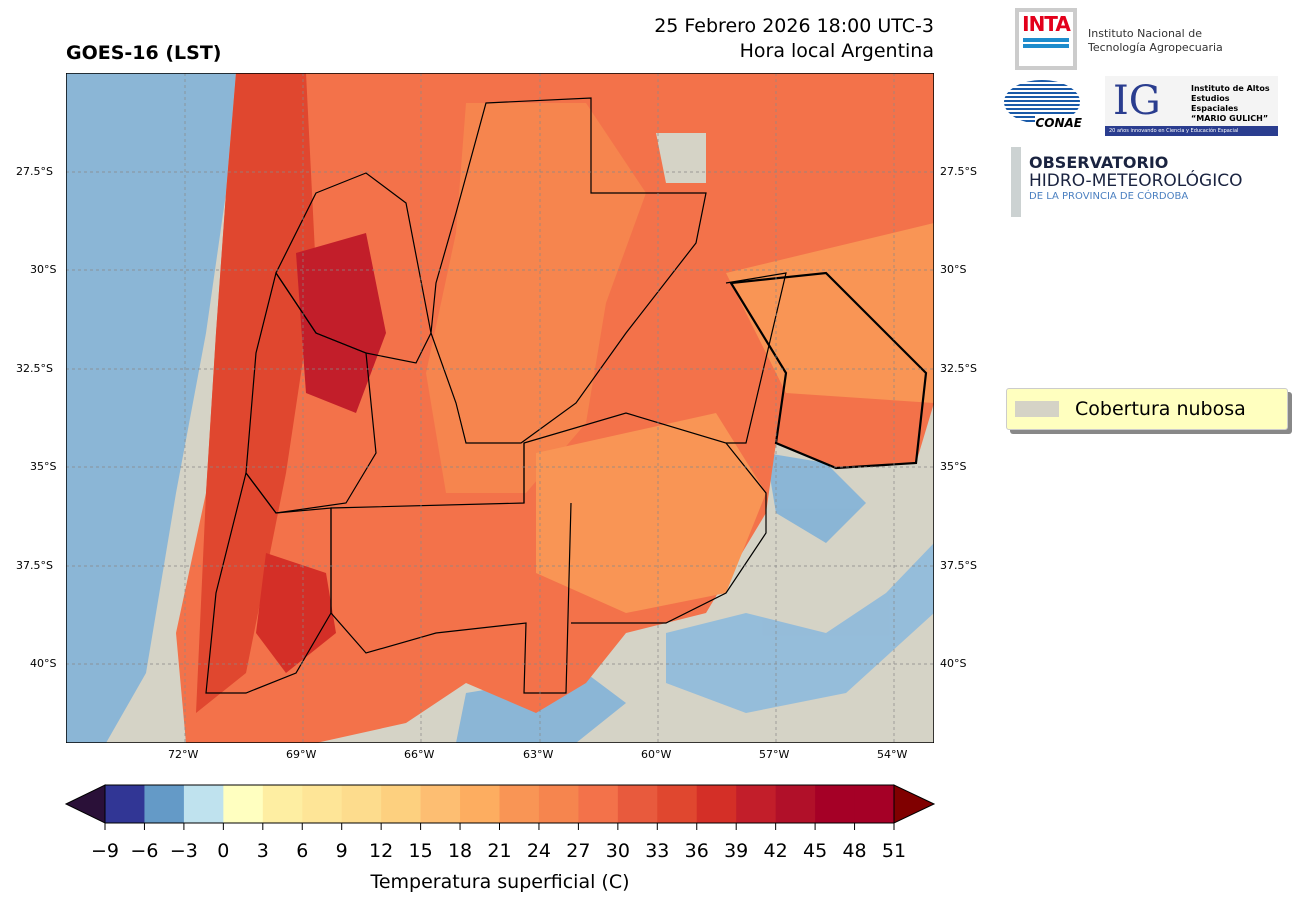  I want to click on colorbar-tick-label: −6, so click(144, 851).